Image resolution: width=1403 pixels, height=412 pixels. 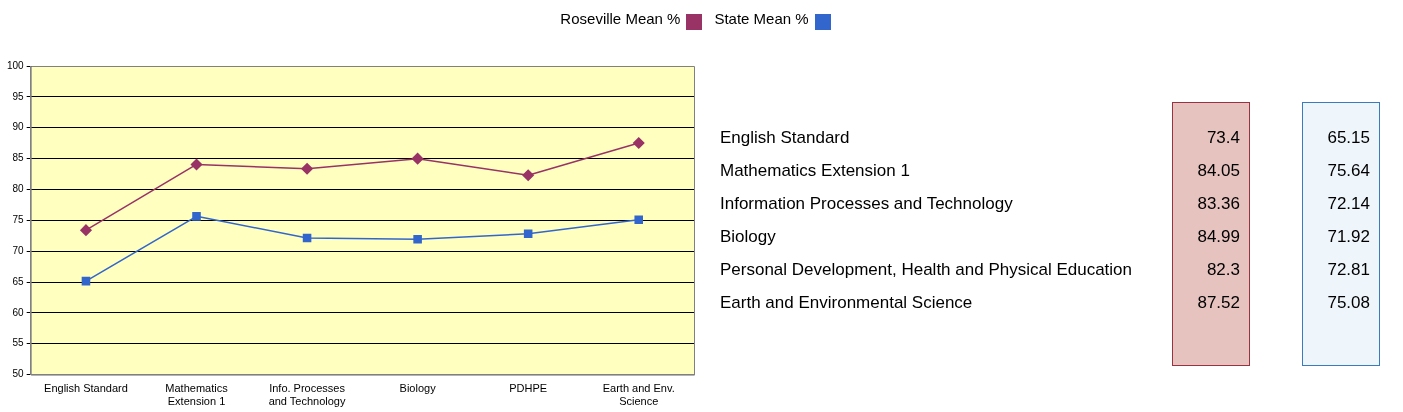 What do you see at coordinates (16, 65) in the screenshot?
I see `y-tick-label: 100` at bounding box center [16, 65].